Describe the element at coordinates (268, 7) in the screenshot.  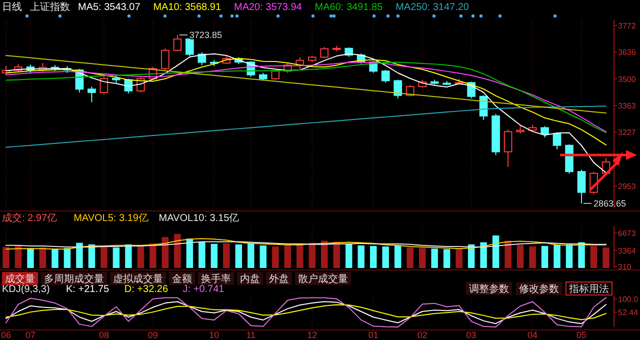
I see `text: MA20: 3573.94` at that location.